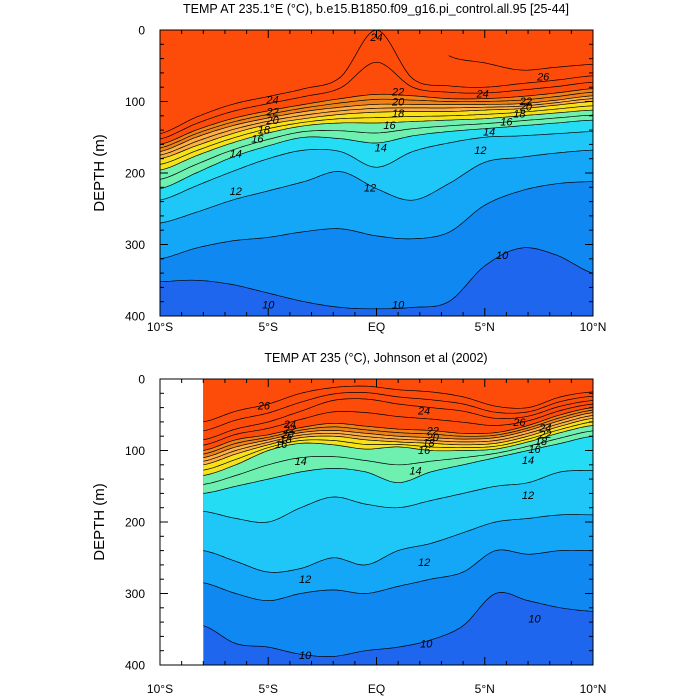 Image resolution: width=700 pixels, height=700 pixels. I want to click on panel-title: TEMP AT 235 (°C), Johnson et al (2002), so click(375, 358).